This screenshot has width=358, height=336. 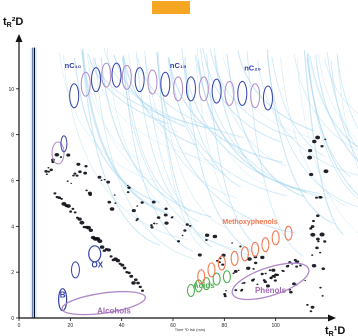 What do you see at coordinates (64, 144) in the screenshot?
I see `early-ring` at bounding box center [64, 144].